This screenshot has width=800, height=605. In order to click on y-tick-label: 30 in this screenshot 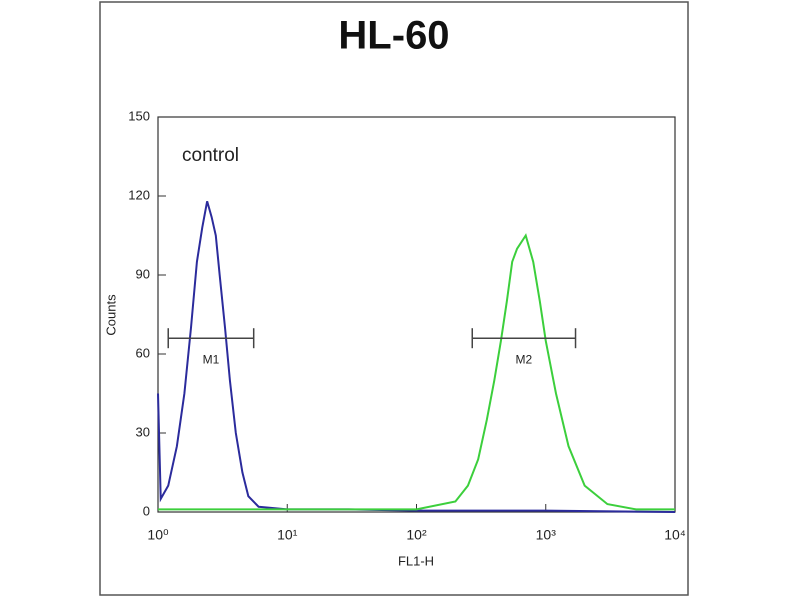, I will do `click(143, 431)`.